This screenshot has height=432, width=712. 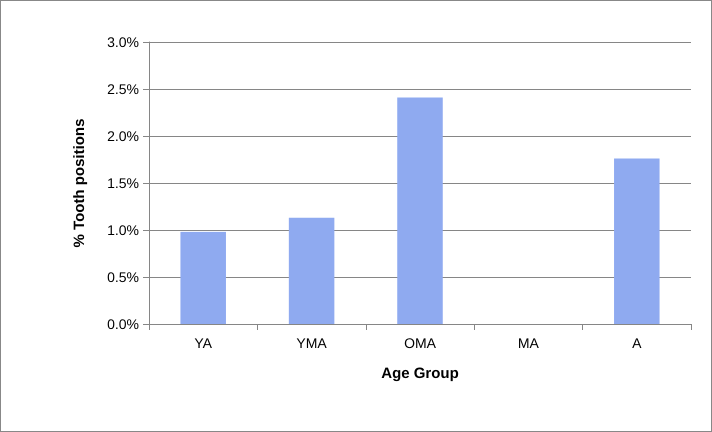 I want to click on x-tick-label: MA, so click(x=529, y=343).